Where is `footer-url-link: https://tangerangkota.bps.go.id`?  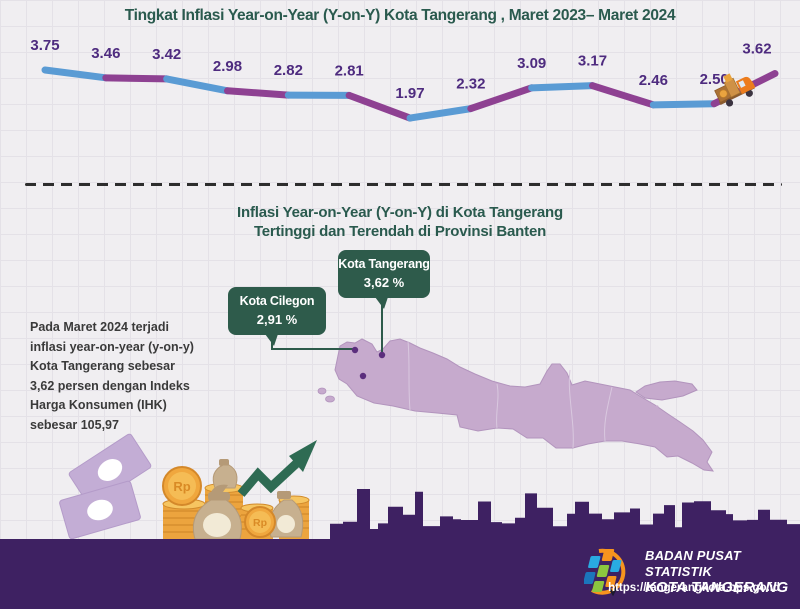
footer-url-link: https://tangerangkota.bps.go.id is located at coordinates (694, 588).